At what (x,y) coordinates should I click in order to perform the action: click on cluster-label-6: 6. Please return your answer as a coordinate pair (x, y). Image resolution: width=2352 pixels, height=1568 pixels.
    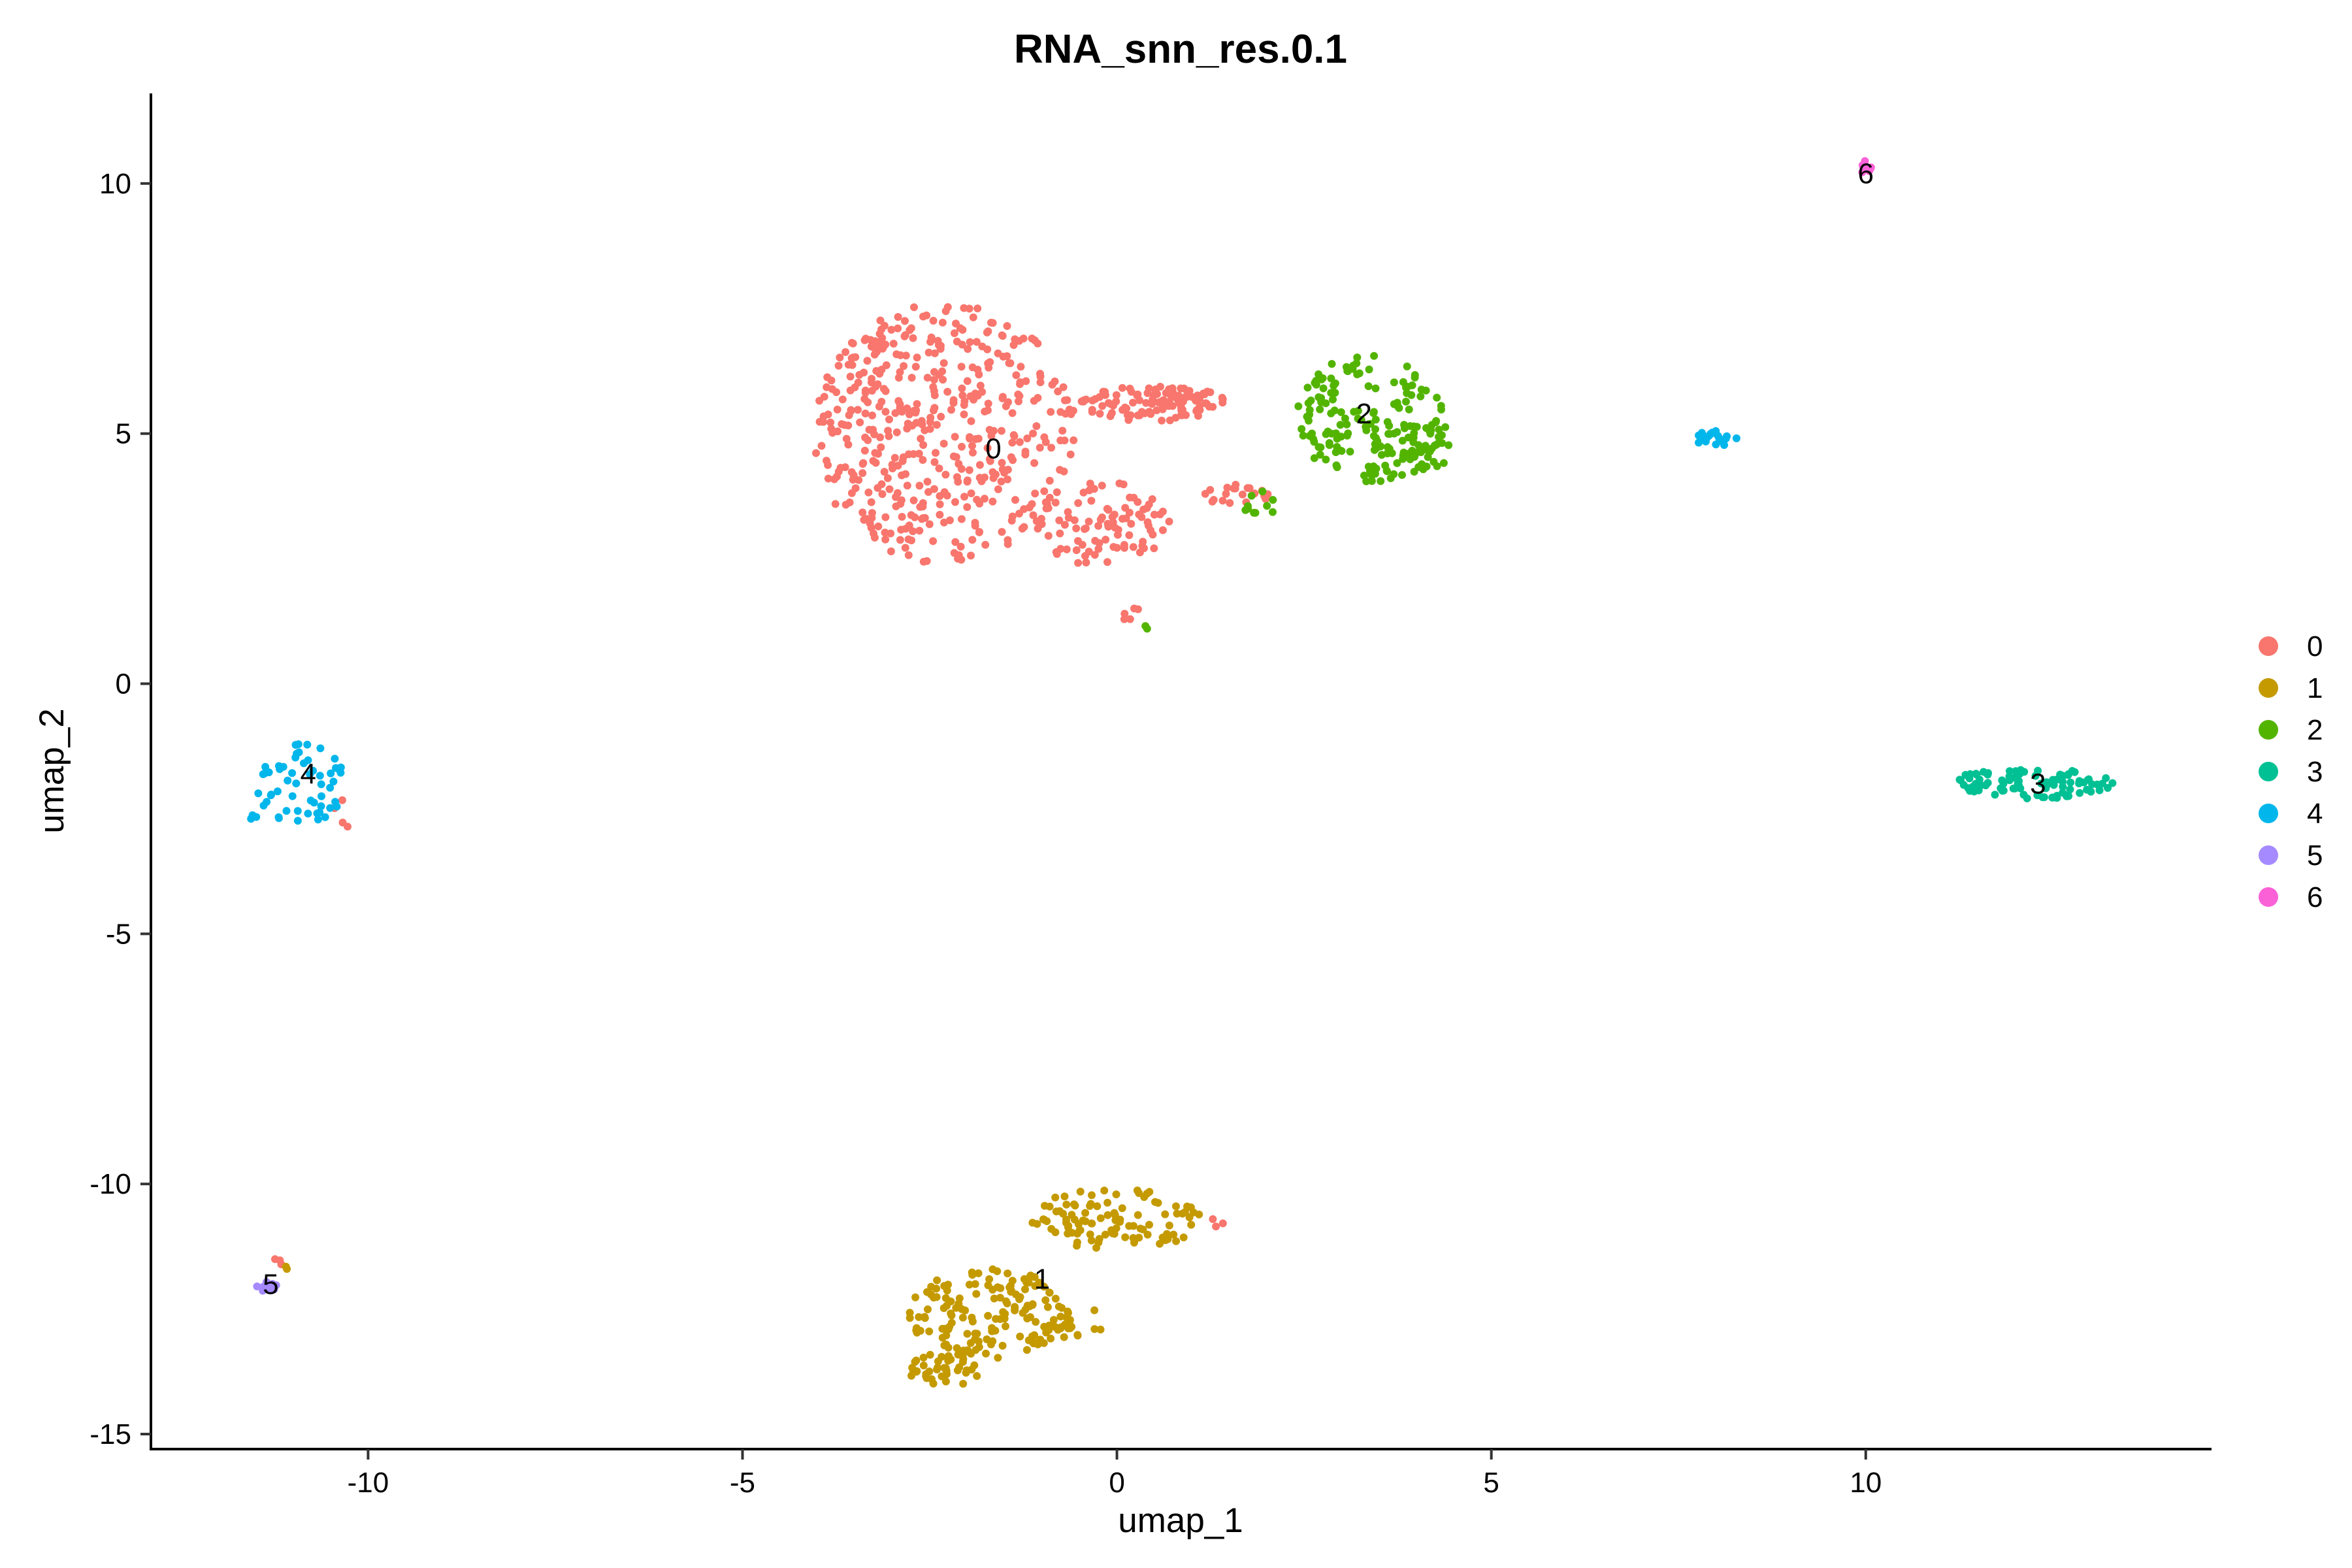
    Looking at the image, I should click on (1866, 174).